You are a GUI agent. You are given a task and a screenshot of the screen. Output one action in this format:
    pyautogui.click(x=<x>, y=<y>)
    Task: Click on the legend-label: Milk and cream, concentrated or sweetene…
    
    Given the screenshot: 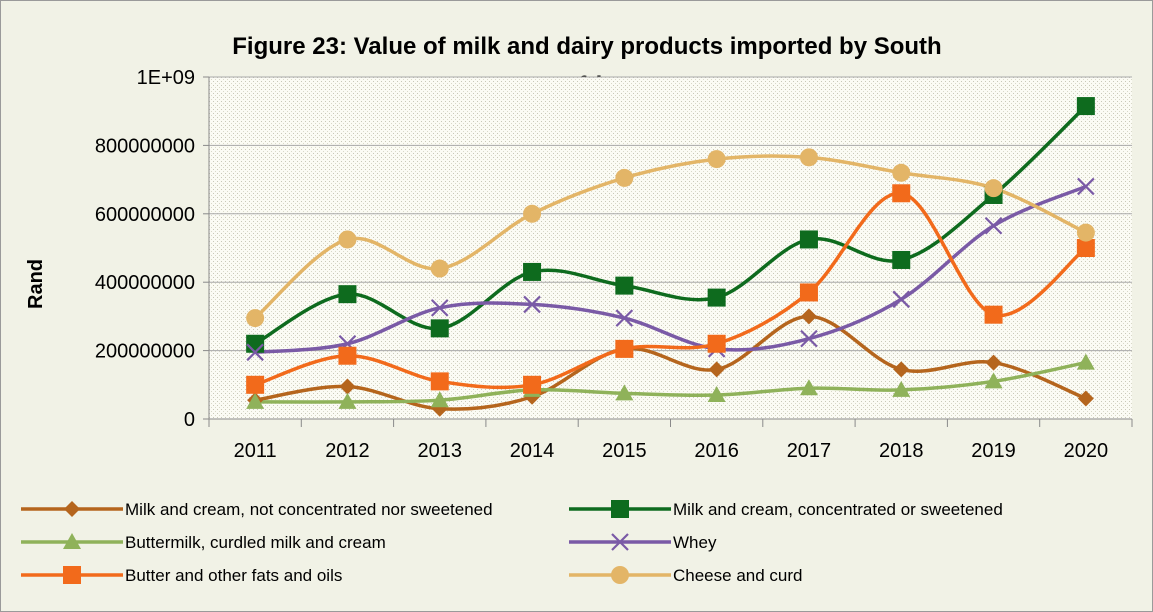 What is the action you would take?
    pyautogui.click(x=838, y=509)
    